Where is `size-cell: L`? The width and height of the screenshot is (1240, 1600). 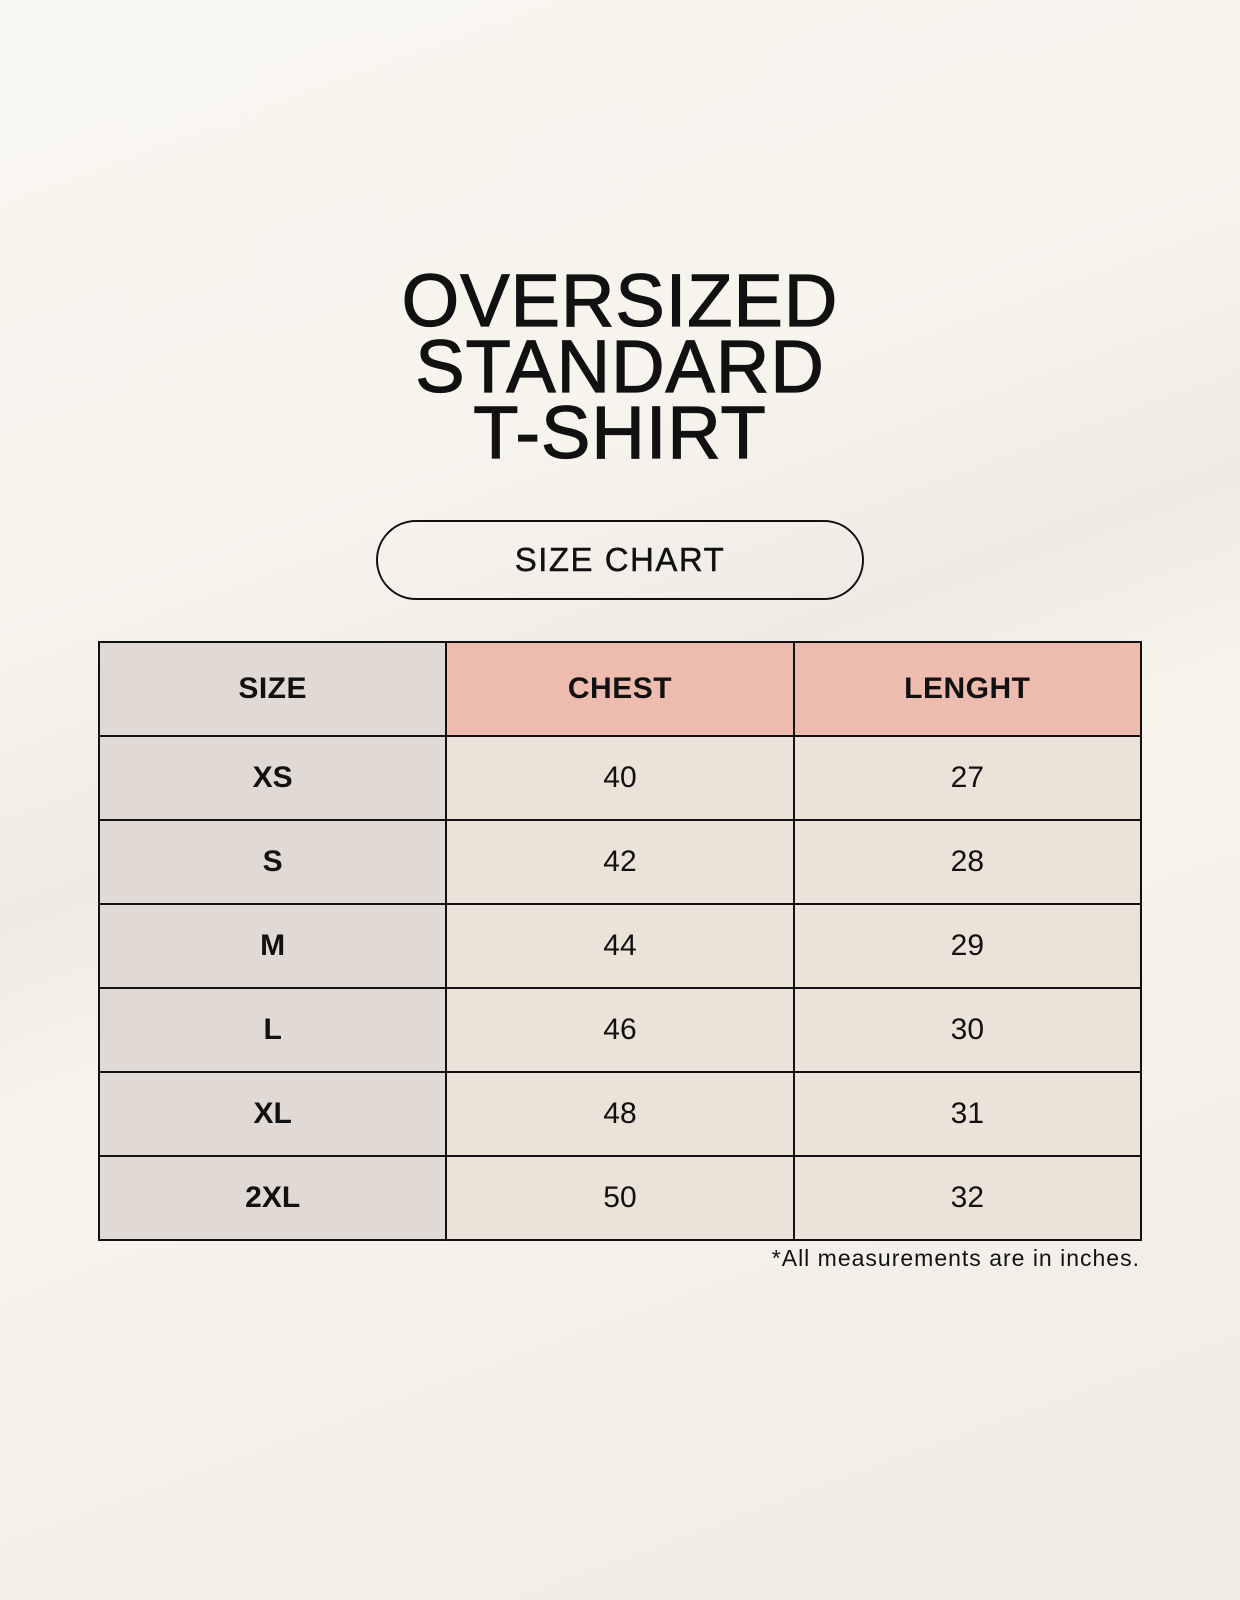
size-cell: L is located at coordinates (272, 1030).